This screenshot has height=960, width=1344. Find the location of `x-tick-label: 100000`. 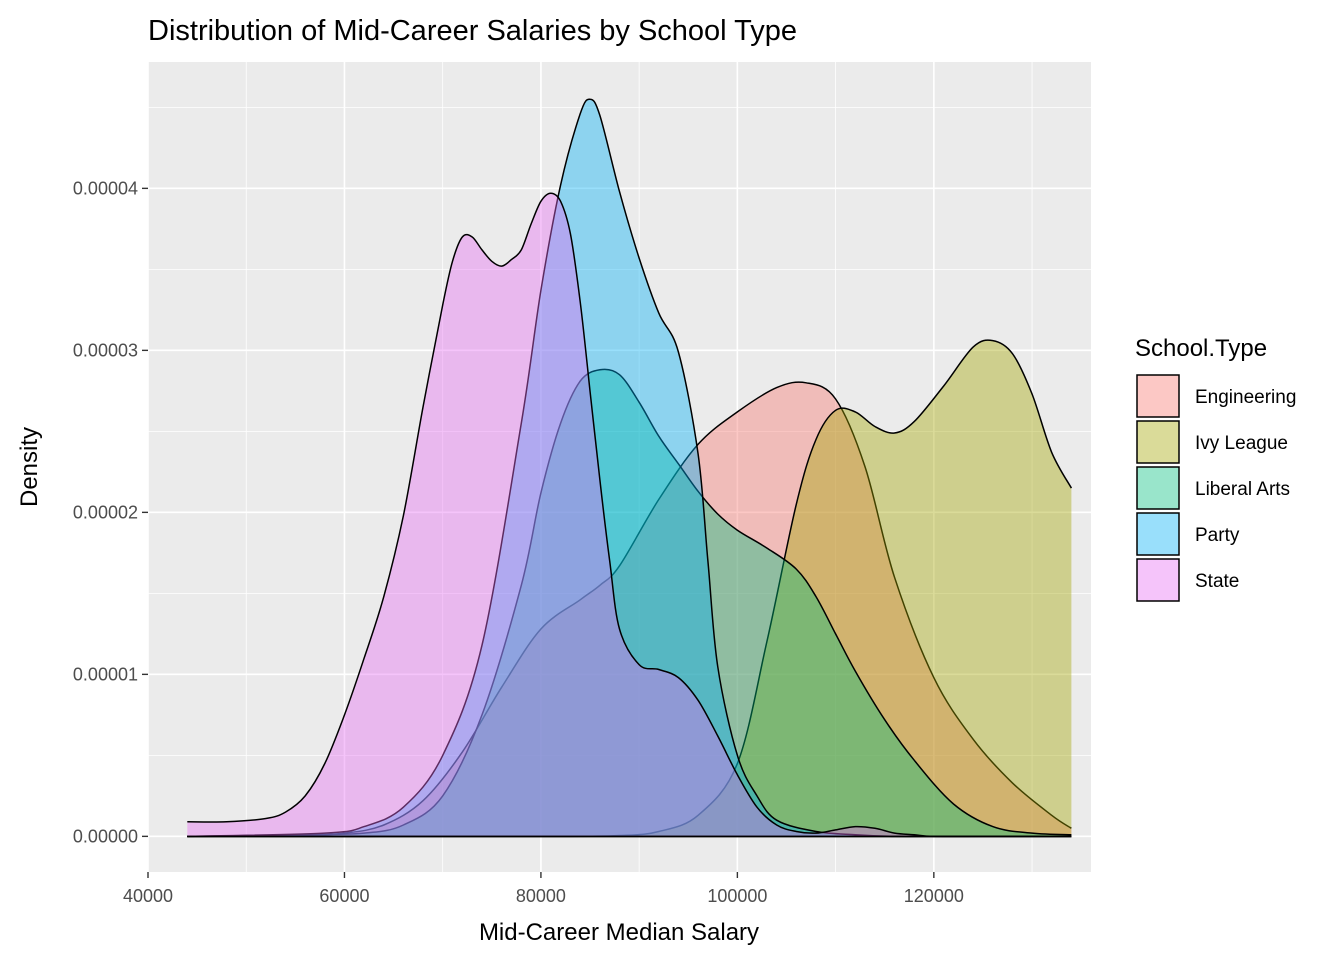

x-tick-label: 100000 is located at coordinates (737, 896).